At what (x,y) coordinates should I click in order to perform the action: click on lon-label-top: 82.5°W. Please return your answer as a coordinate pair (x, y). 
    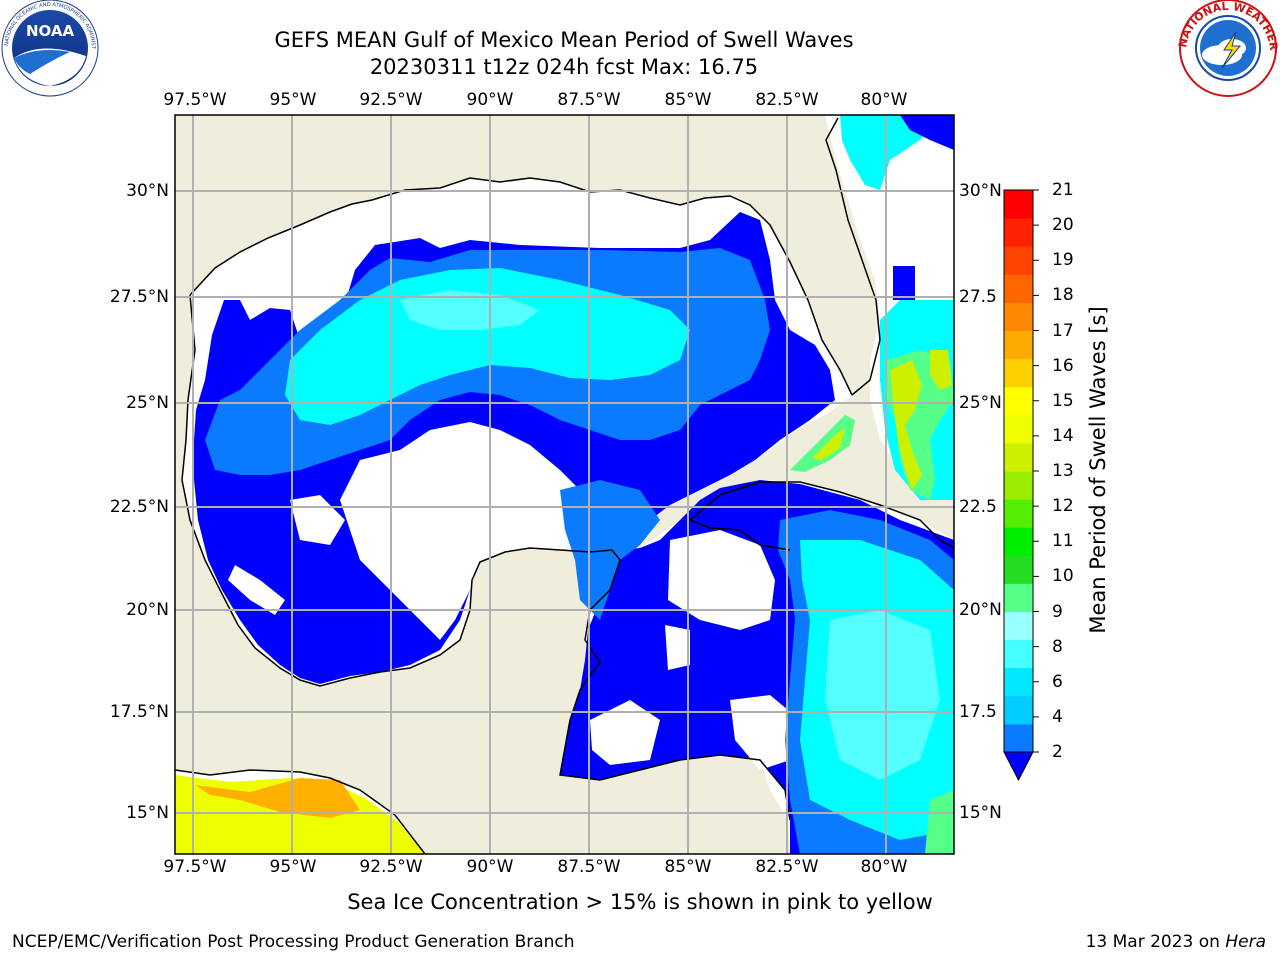
    Looking at the image, I should click on (787, 100).